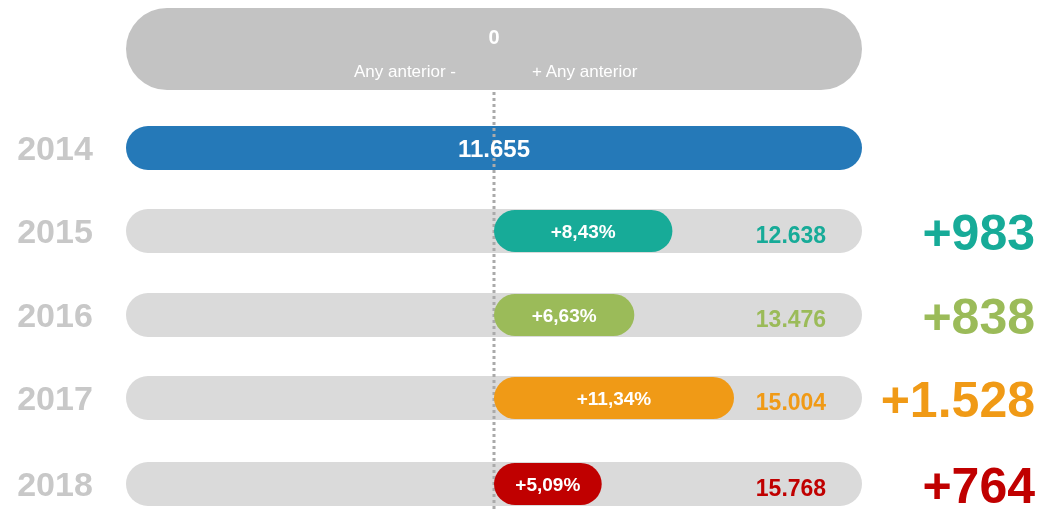  Describe the element at coordinates (957, 400) in the screenshot. I see `text: +1.528` at that location.